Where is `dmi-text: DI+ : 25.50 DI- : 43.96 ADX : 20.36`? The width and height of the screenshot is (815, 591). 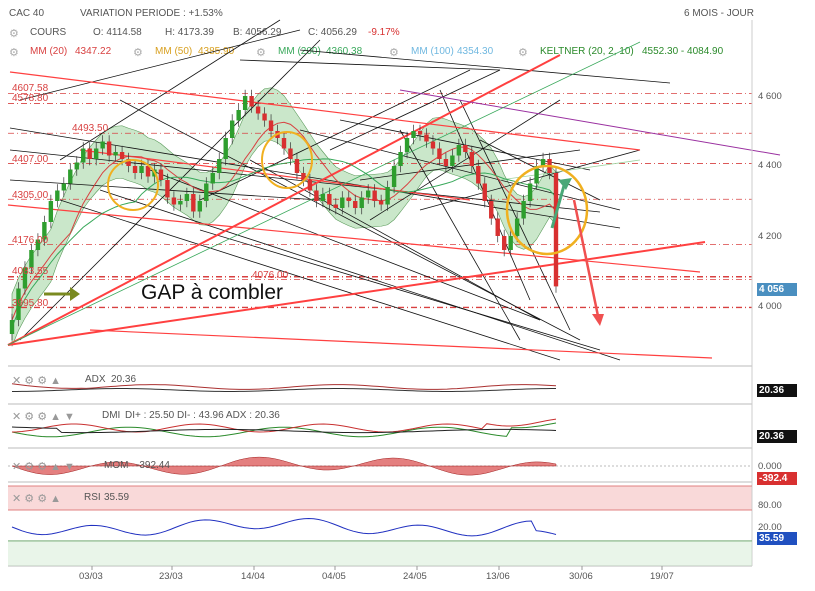 dmi-text: DI+ : 25.50 DI- : 43.96 ADX : 20.36 is located at coordinates (202, 415).